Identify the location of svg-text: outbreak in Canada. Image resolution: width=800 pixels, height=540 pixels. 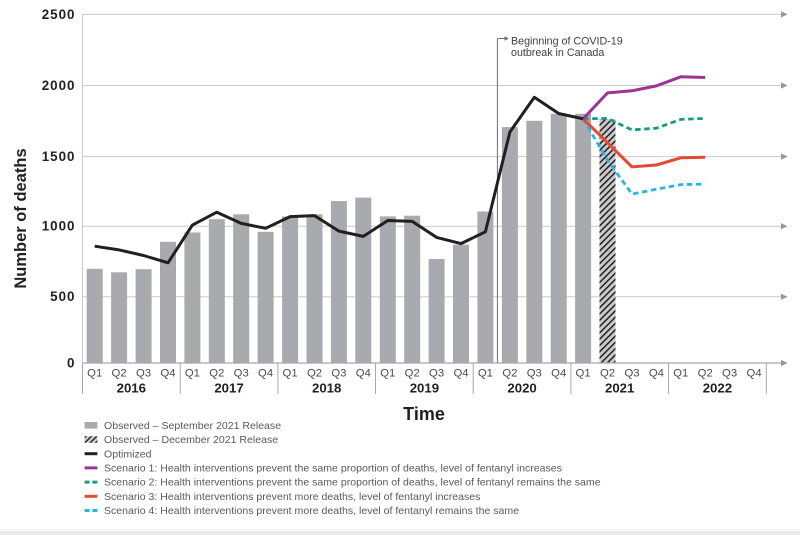
(557, 53).